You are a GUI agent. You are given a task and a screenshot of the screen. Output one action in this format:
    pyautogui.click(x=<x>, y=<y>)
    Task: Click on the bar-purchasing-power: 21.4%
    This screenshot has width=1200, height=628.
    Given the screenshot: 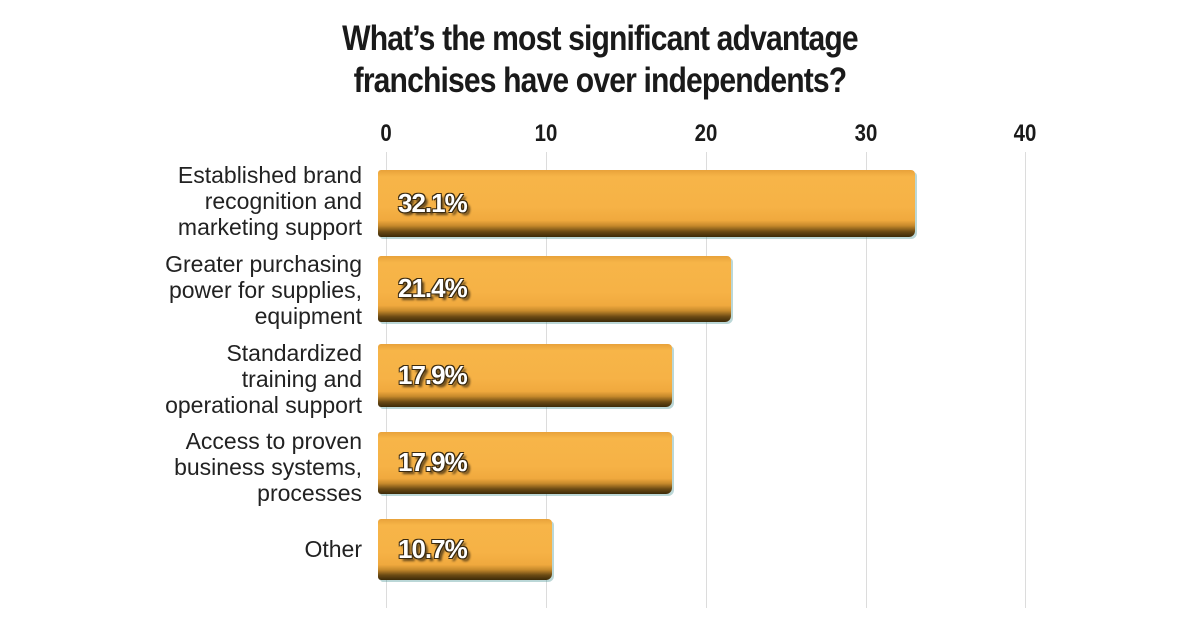 What is the action you would take?
    pyautogui.click(x=554, y=289)
    